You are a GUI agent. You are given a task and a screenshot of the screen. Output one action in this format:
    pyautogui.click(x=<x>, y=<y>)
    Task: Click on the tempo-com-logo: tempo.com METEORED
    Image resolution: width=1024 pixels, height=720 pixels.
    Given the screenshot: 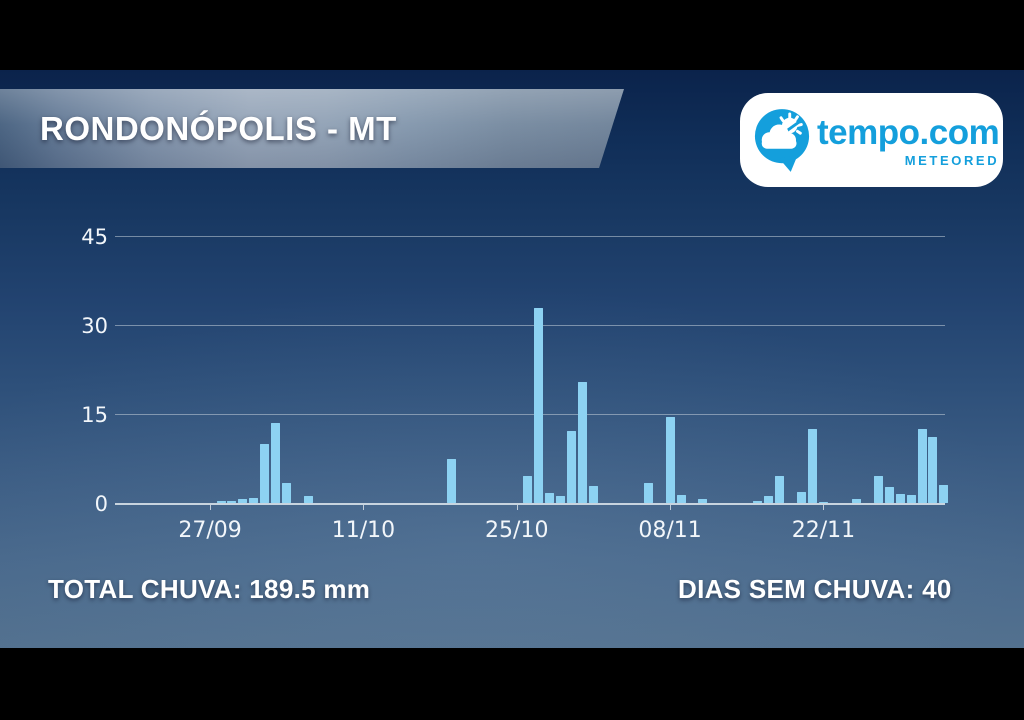 What is the action you would take?
    pyautogui.click(x=871, y=140)
    